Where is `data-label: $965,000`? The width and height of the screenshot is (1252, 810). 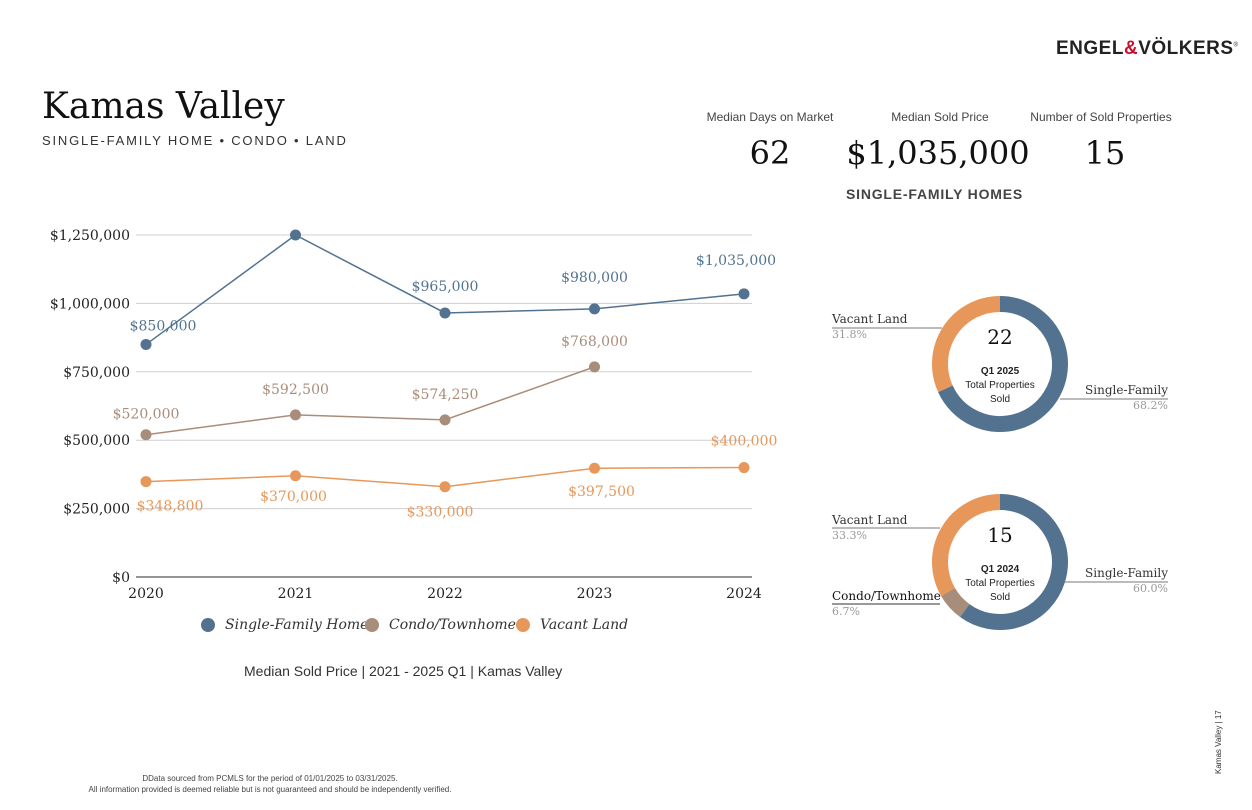 data-label: $965,000 is located at coordinates (445, 287).